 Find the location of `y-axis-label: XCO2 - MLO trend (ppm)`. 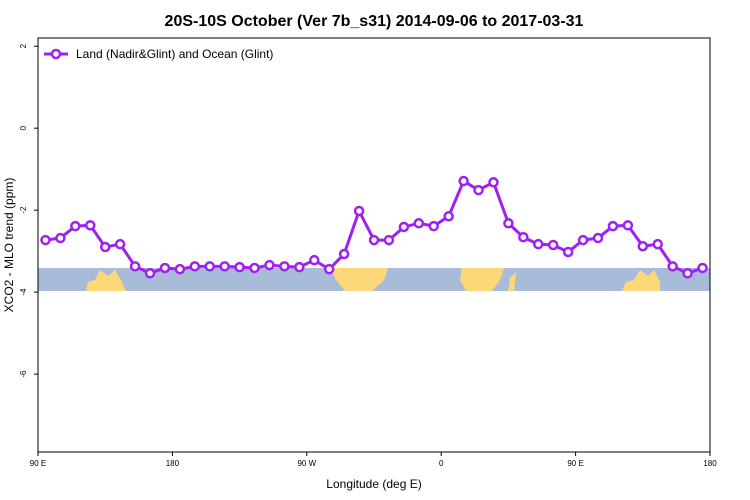

y-axis-label: XCO2 - MLO trend (ppm) is located at coordinates (9, 245).